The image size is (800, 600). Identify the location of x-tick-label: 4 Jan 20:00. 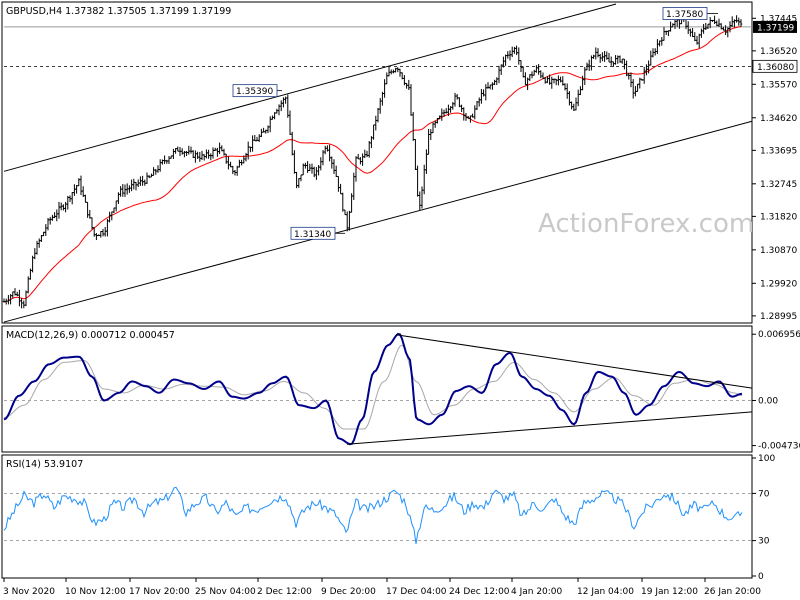
(537, 592).